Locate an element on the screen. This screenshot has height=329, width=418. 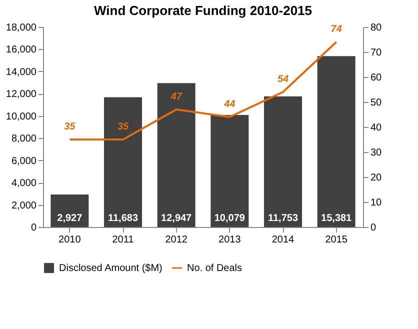
data-label: 11,683 is located at coordinates (123, 218).